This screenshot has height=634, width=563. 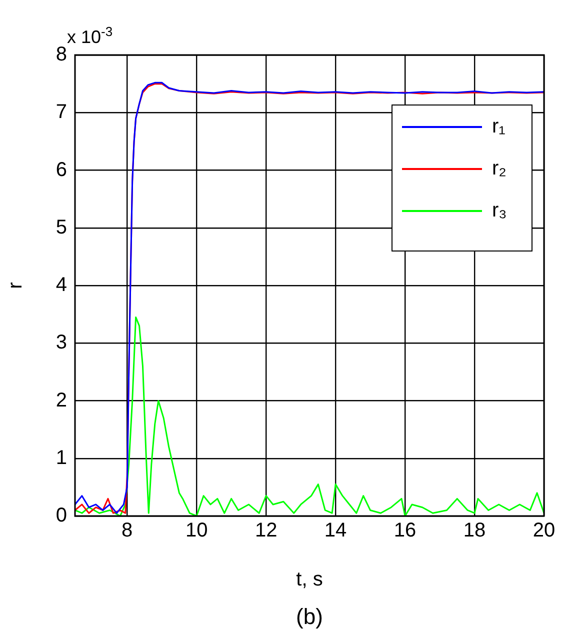 I want to click on y-tick-label: 3, so click(x=61, y=343).